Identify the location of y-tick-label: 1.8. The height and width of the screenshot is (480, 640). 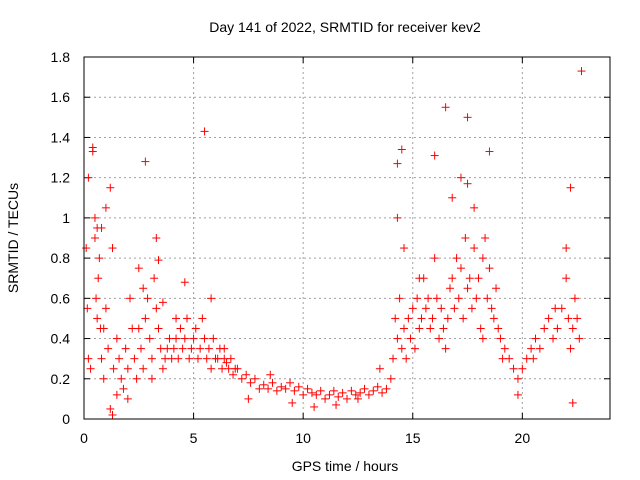
(61, 57).